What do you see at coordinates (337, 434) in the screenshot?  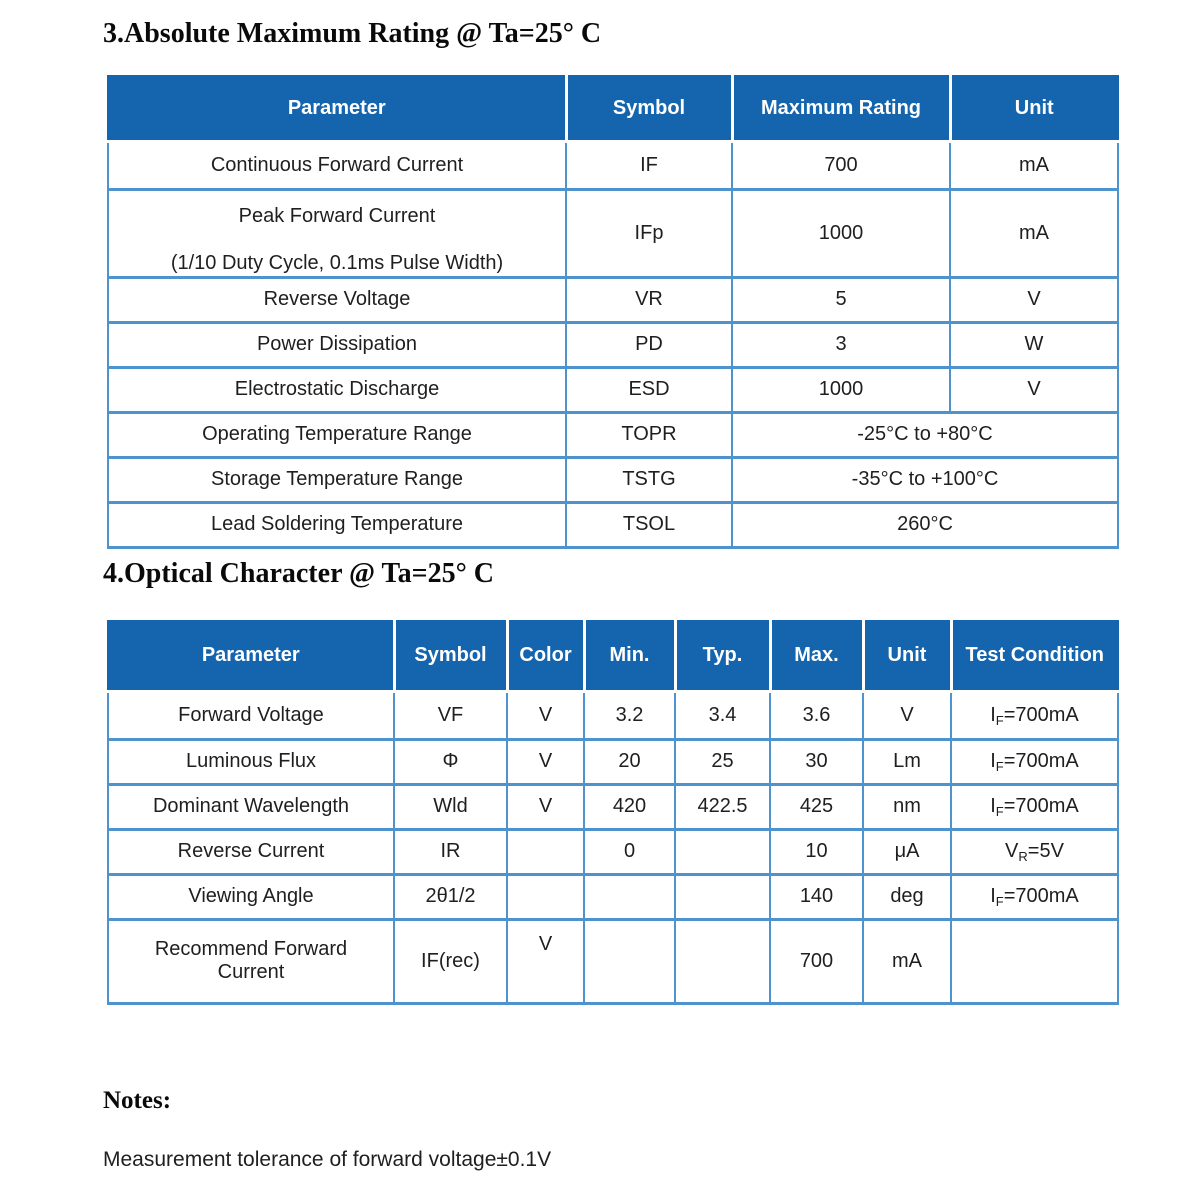 I see `parameter-cell: Operating Temperature Range` at bounding box center [337, 434].